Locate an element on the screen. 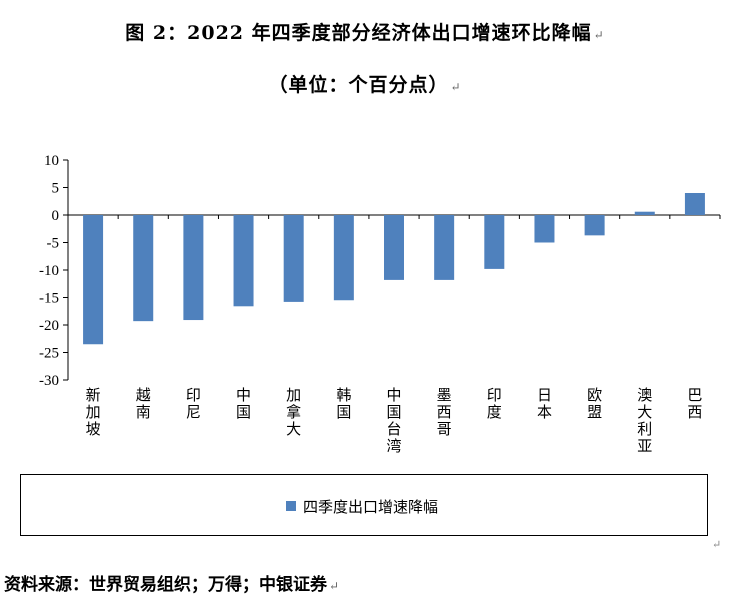 The image size is (730, 614). y-tick-label: 5 is located at coordinates (56, 189).